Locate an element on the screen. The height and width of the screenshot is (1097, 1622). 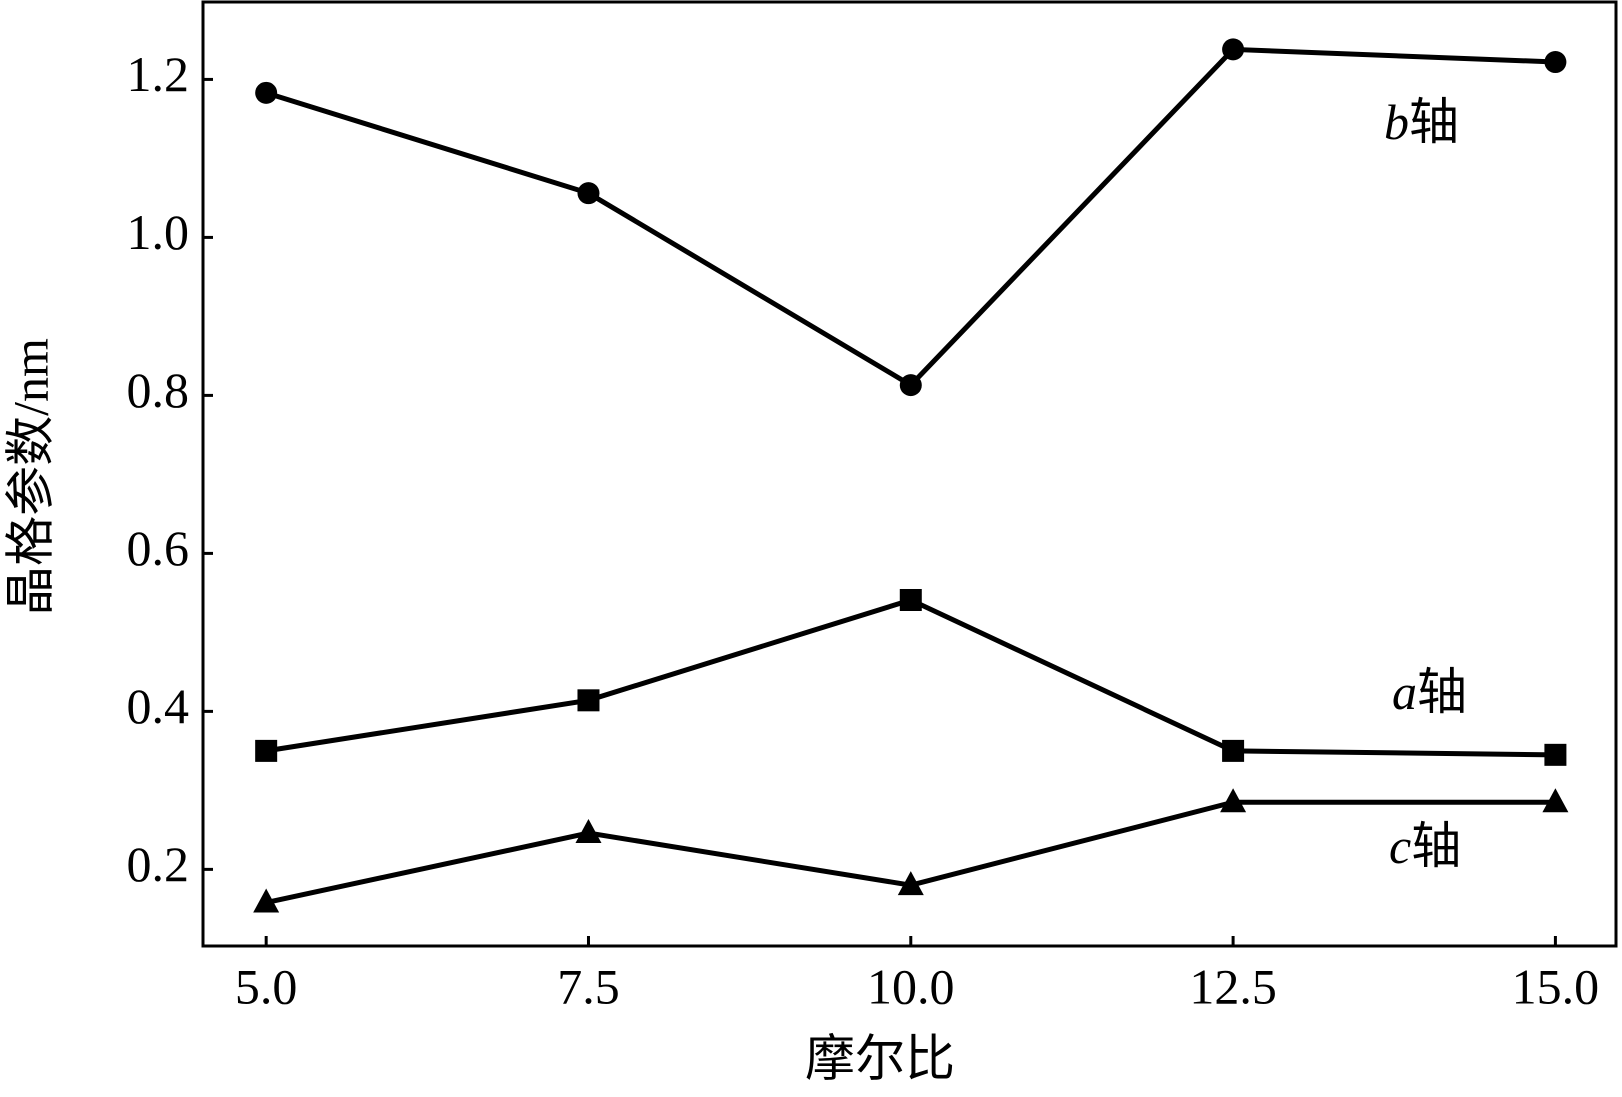
y-axis-title: 晶格参数/nm is located at coordinates (30, 477).